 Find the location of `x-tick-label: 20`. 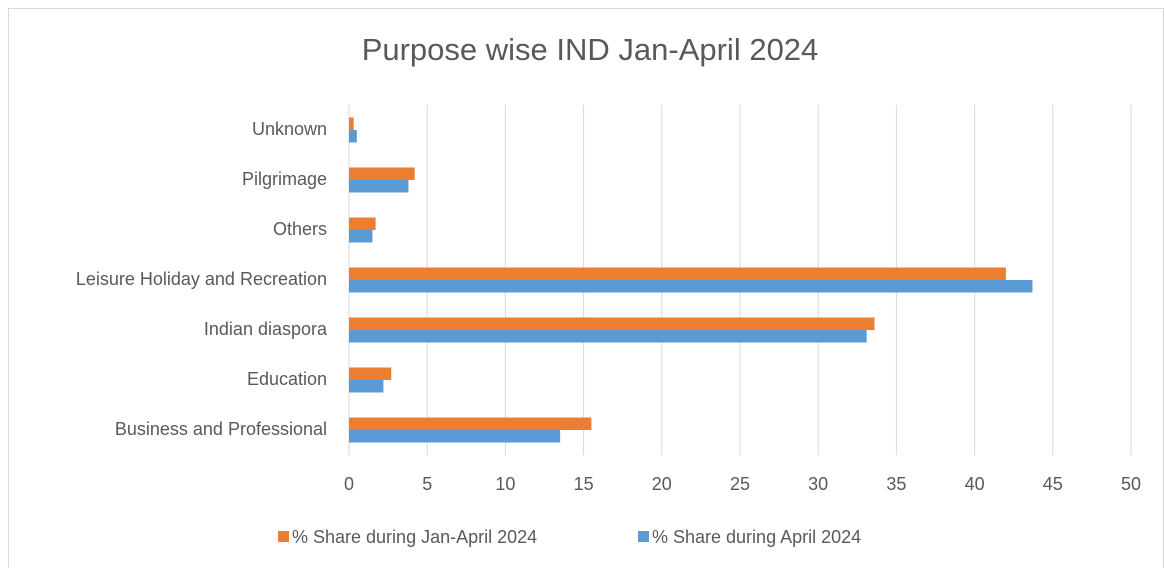

x-tick-label: 20 is located at coordinates (662, 484).